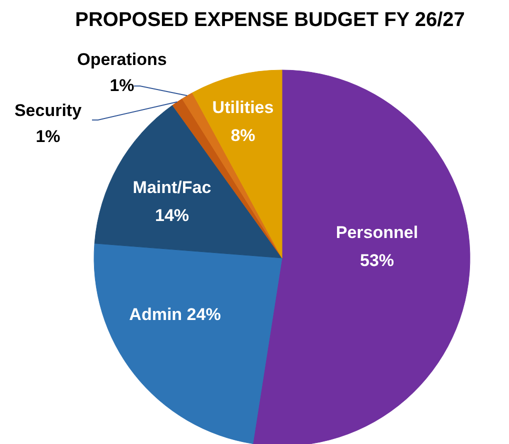 The image size is (509, 444). I want to click on data-label: 8%, so click(243, 135).